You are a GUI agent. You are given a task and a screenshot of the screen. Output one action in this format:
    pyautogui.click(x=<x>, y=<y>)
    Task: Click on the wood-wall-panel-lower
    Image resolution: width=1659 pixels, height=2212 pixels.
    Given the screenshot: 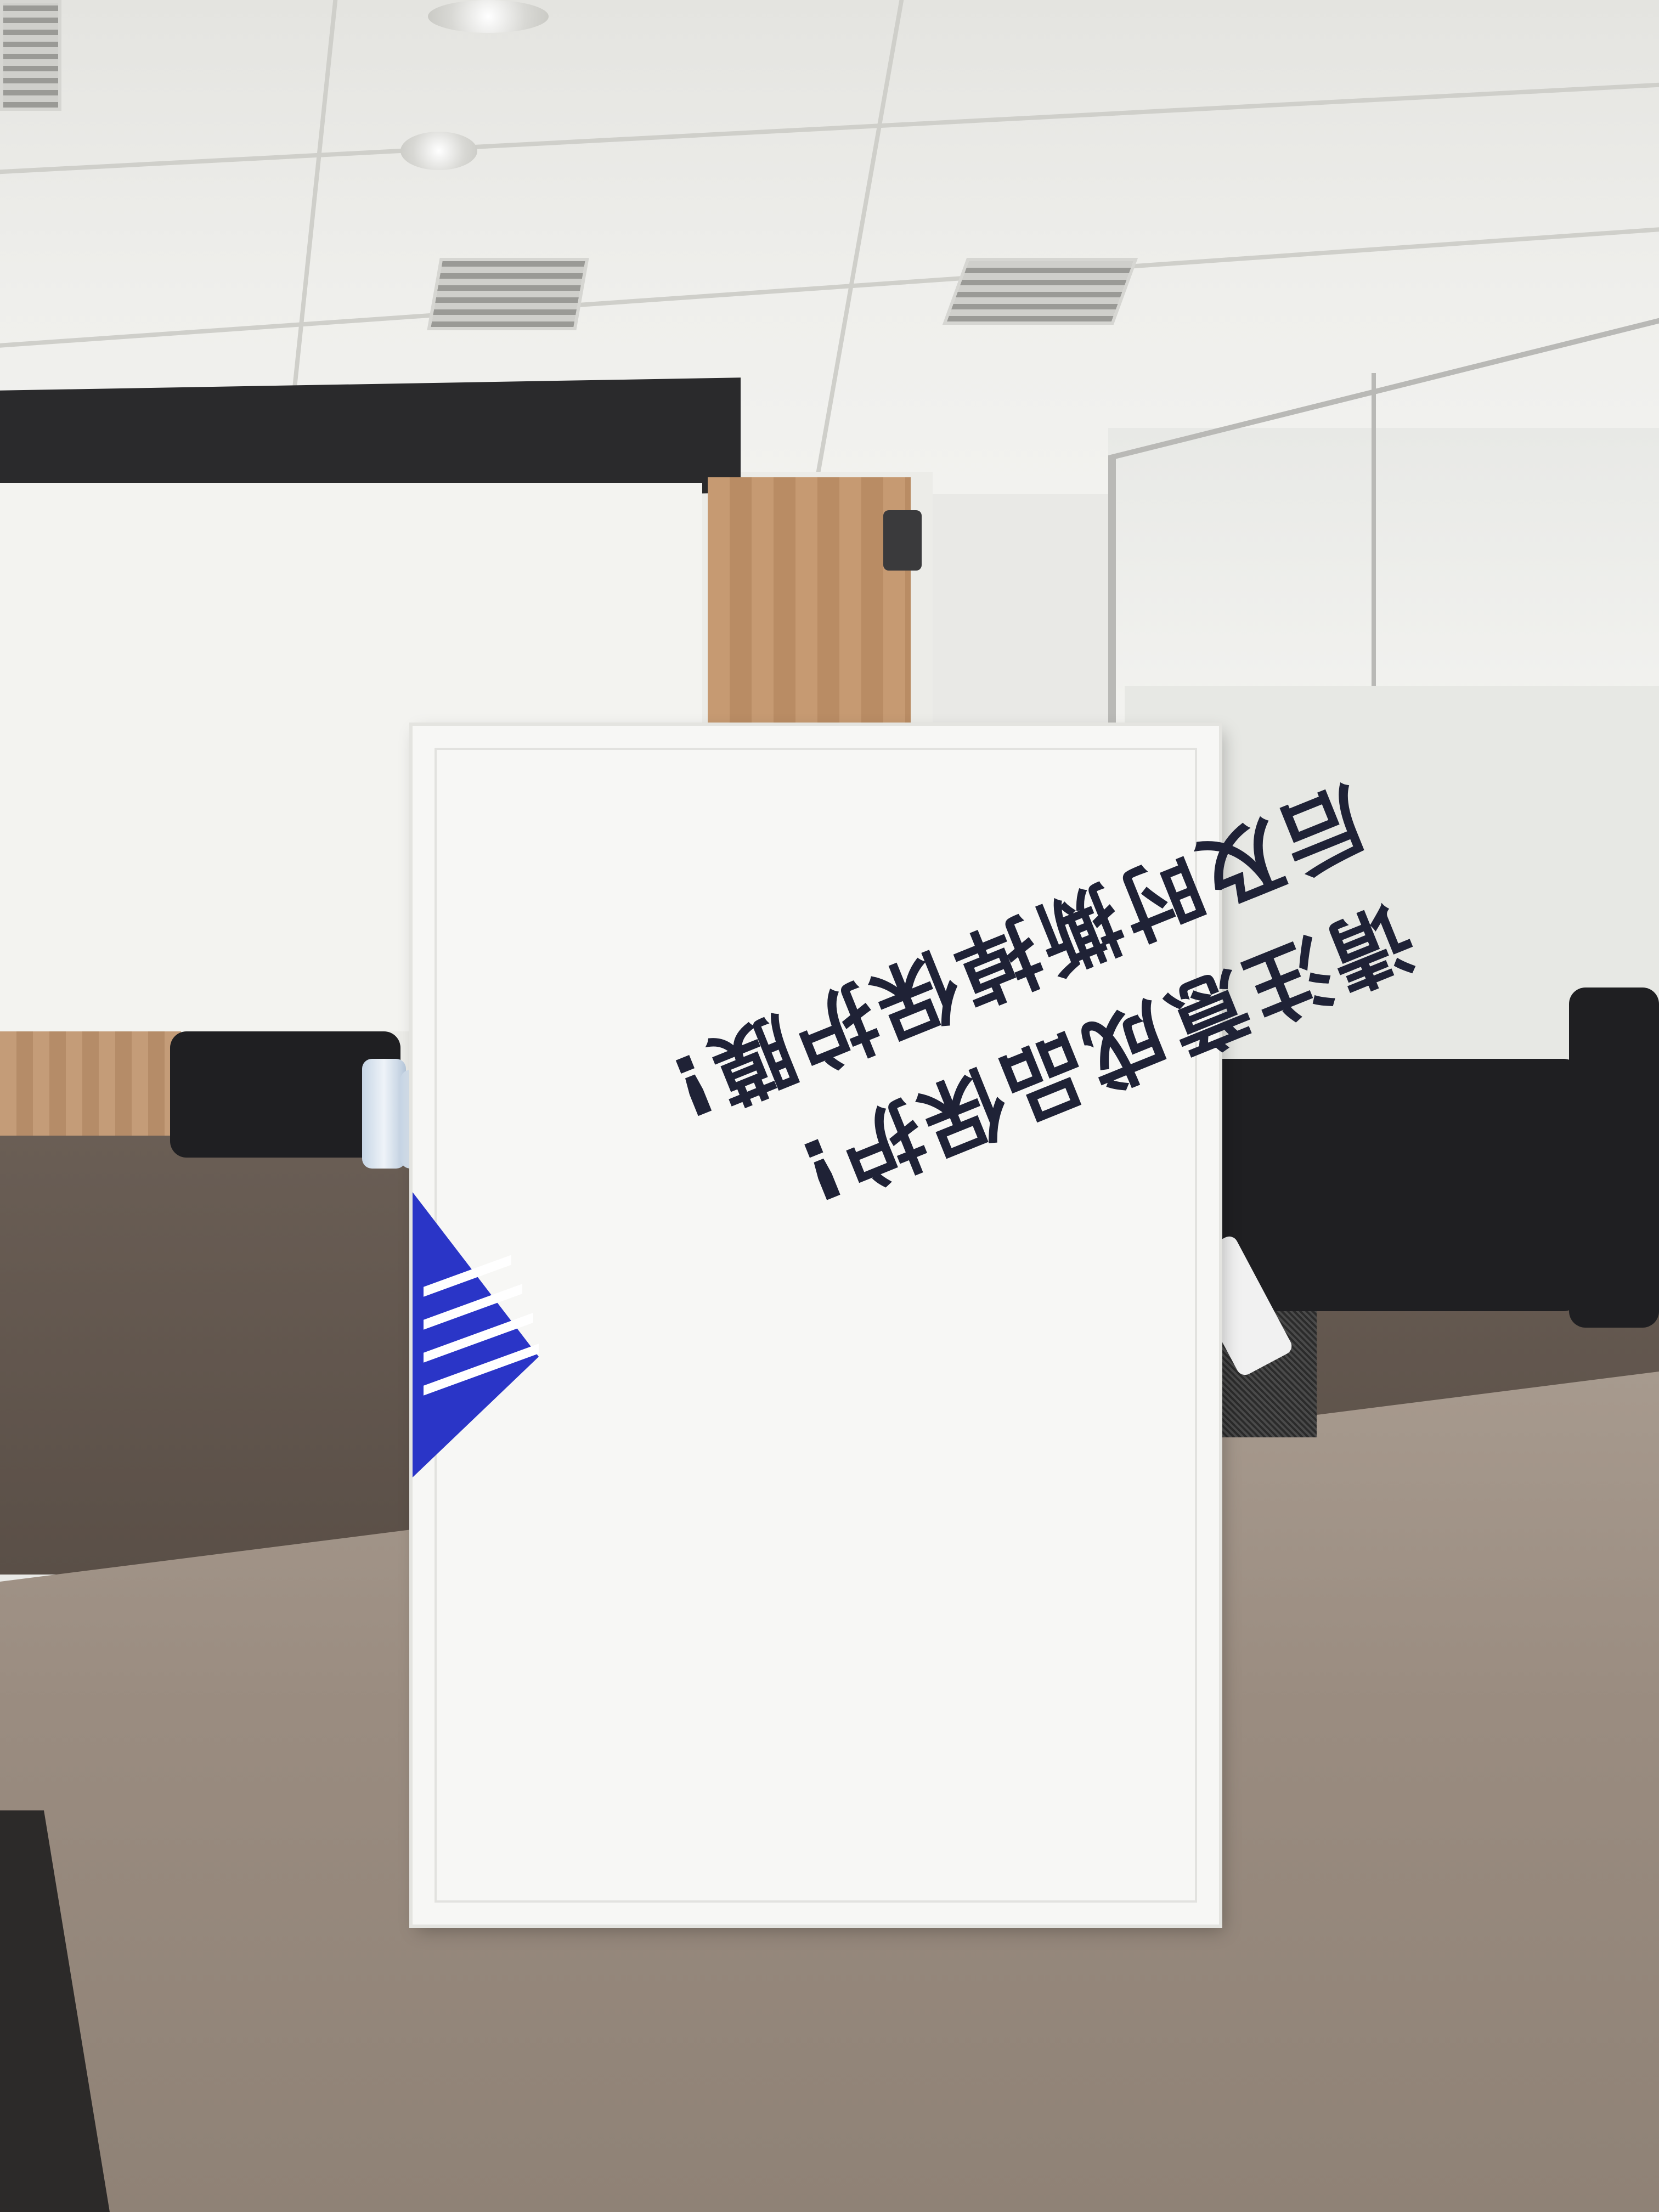 What is the action you would take?
    pyautogui.click(x=90, y=1086)
    